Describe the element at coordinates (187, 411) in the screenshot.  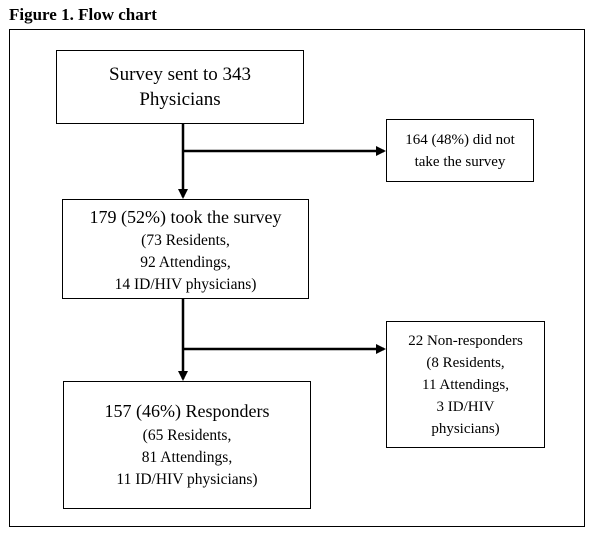
I see `box-heading: 157 (46%) Responders` at that location.